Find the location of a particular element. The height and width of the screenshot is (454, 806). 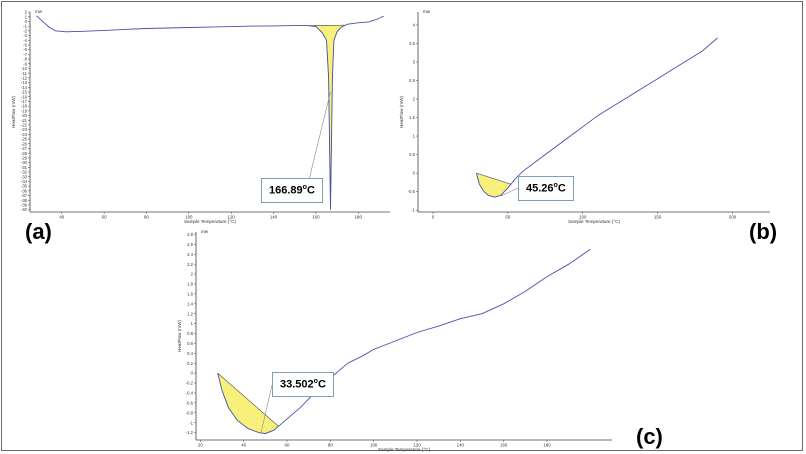

y-tick-label-b-9: -0.5 is located at coordinates (412, 191).